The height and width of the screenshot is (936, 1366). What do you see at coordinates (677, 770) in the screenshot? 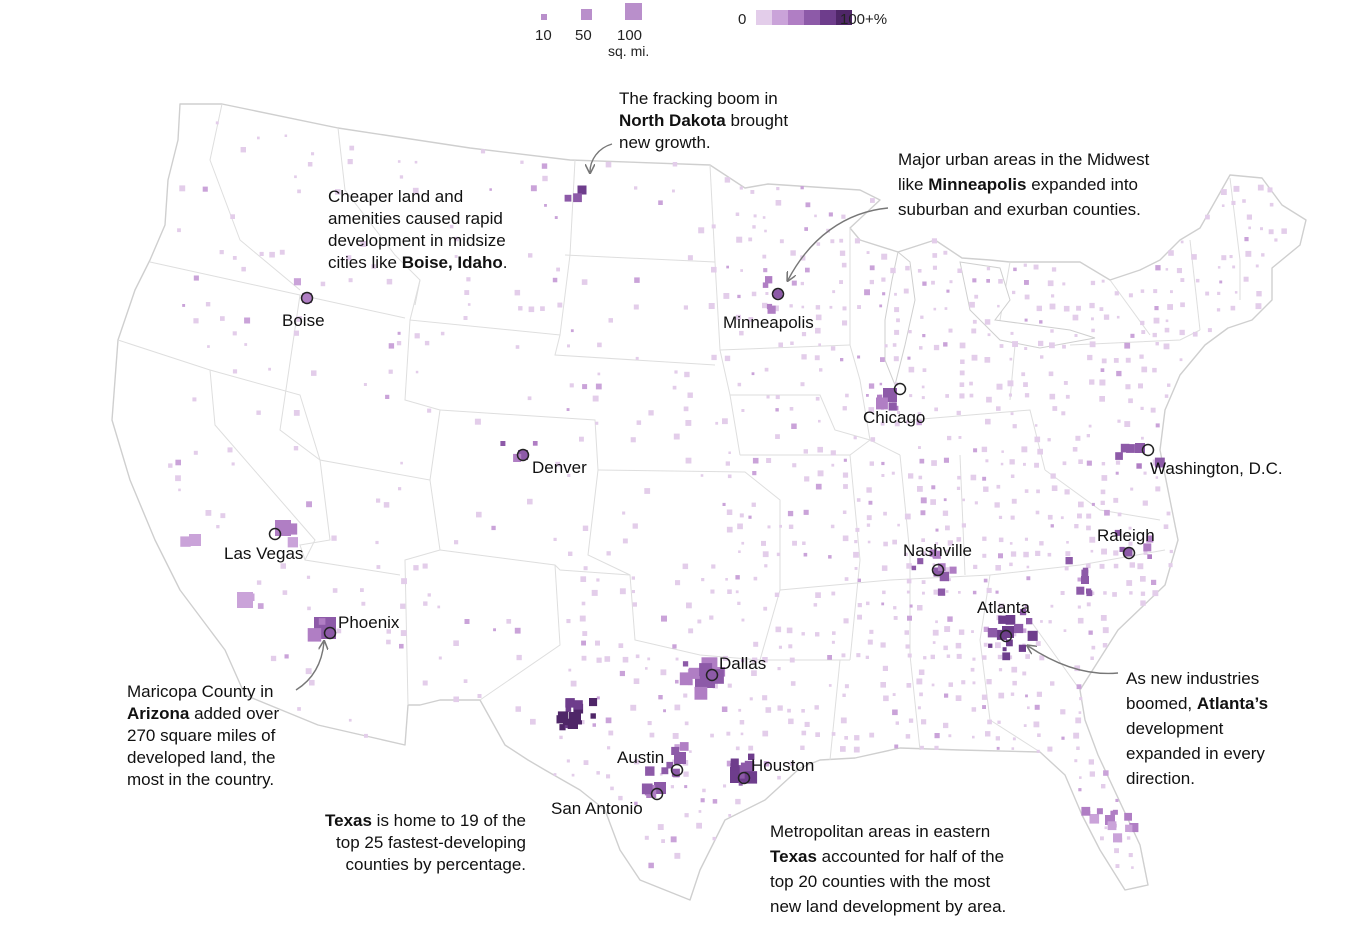
I see `city-marker-austin` at bounding box center [677, 770].